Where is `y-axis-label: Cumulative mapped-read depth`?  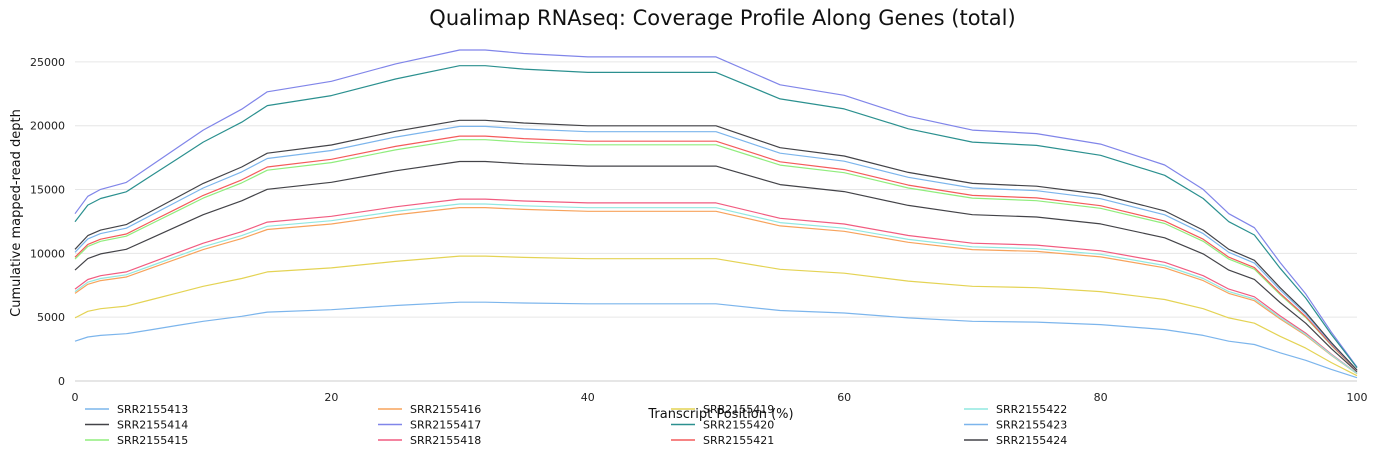 y-axis-label: Cumulative mapped-read depth is located at coordinates (16, 213).